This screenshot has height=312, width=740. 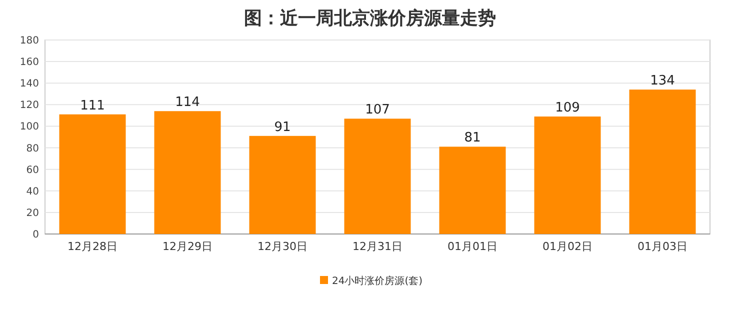 I want to click on y-tick-label: 60, so click(x=32, y=170).